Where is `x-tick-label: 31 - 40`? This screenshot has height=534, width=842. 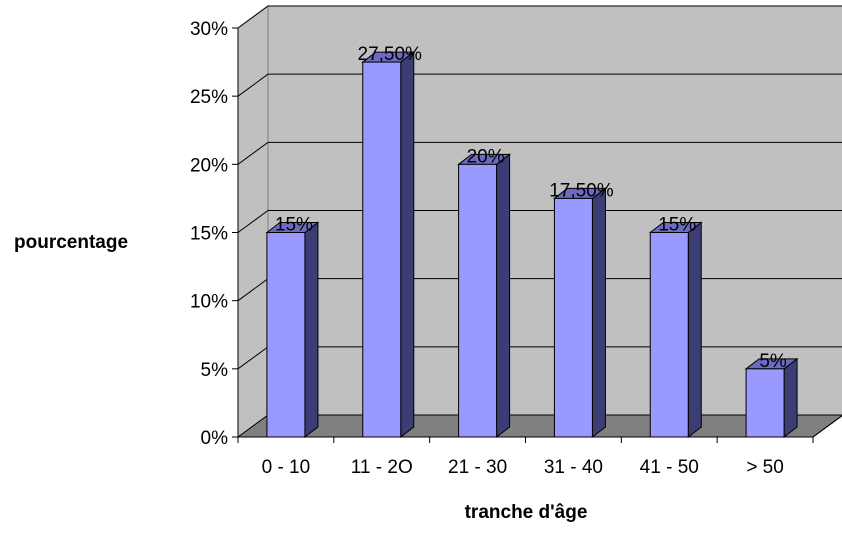 x-tick-label: 31 - 40 is located at coordinates (573, 467).